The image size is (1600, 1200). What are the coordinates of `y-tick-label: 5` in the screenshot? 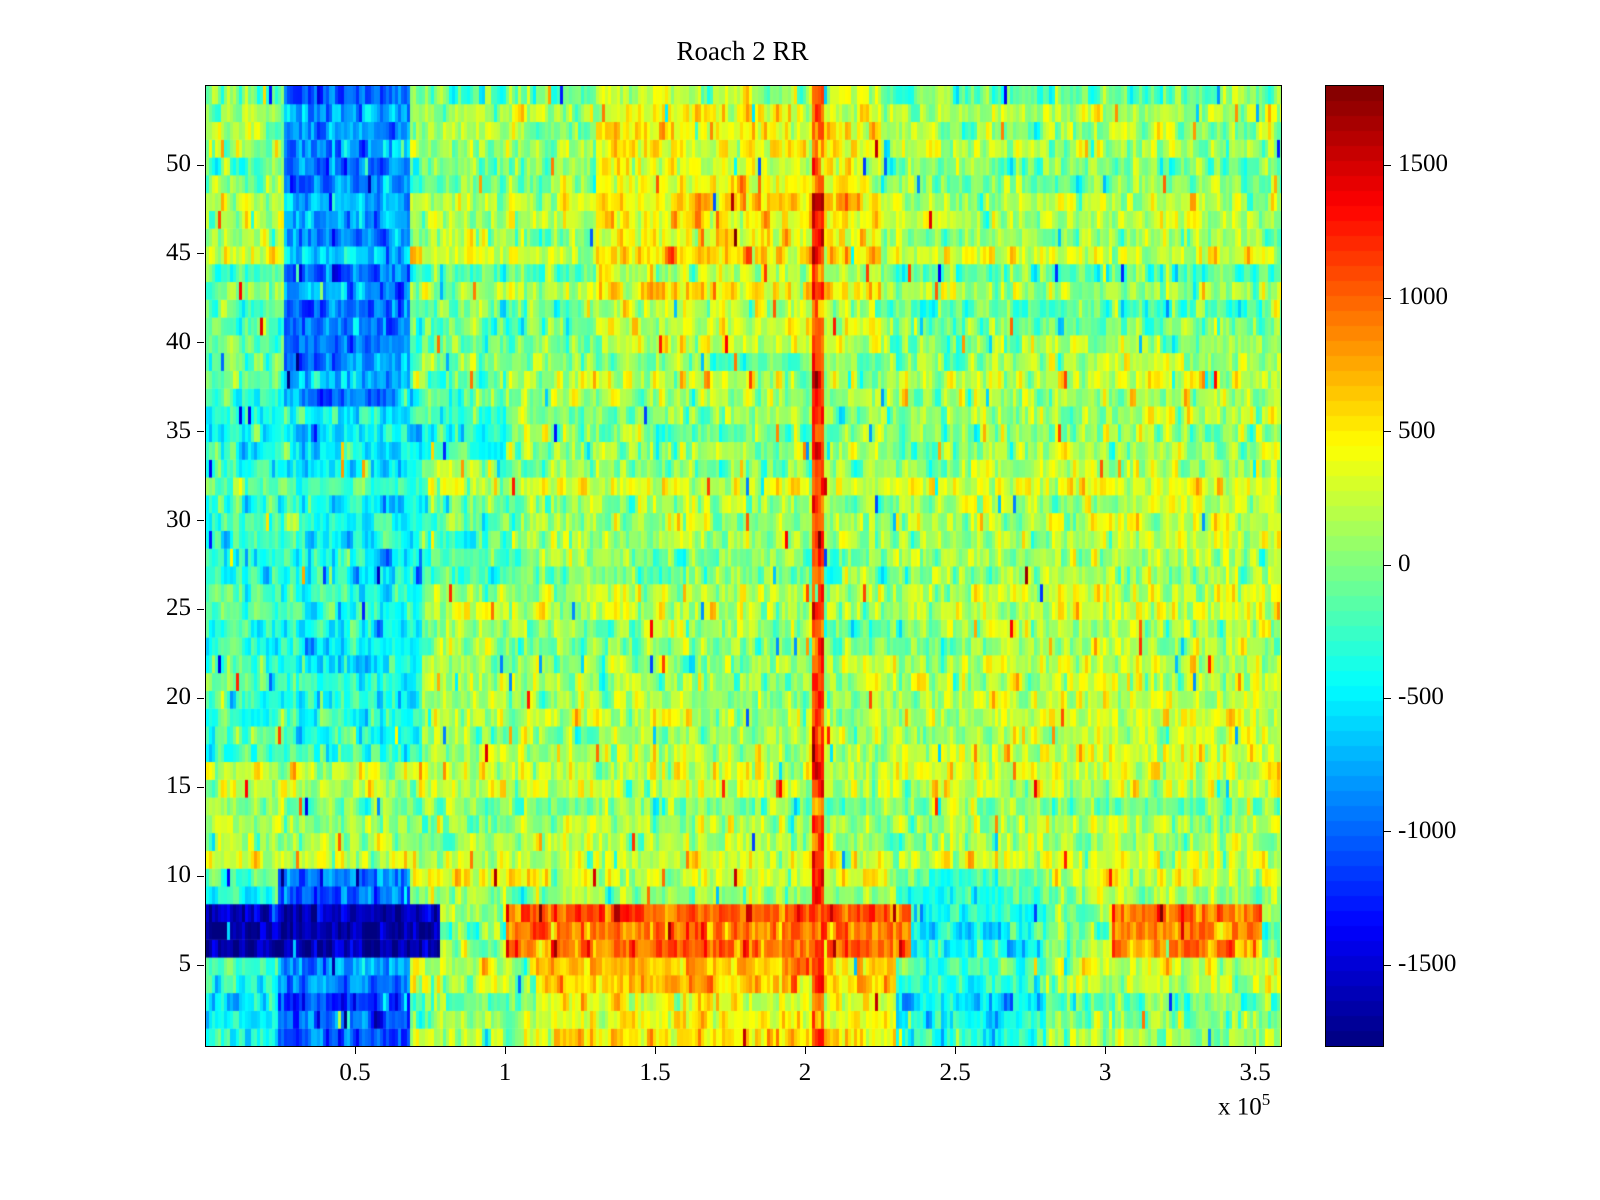 It's located at (185, 963).